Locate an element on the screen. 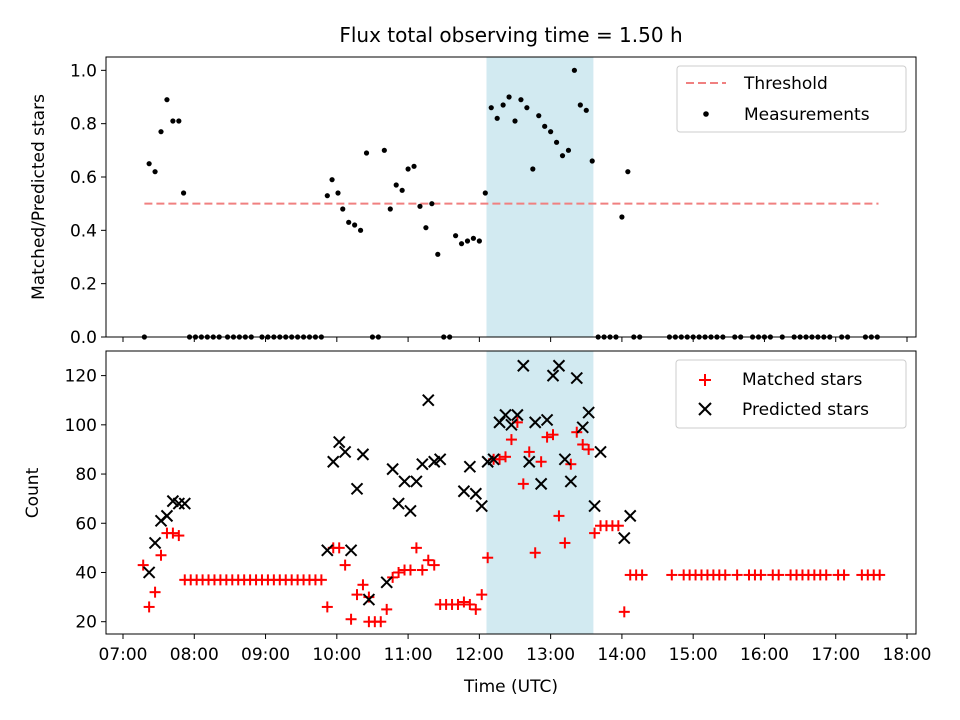 Image resolution: width=960 pixels, height=720 pixels. bottom-x-tick-label: 11:00 is located at coordinates (408, 655).